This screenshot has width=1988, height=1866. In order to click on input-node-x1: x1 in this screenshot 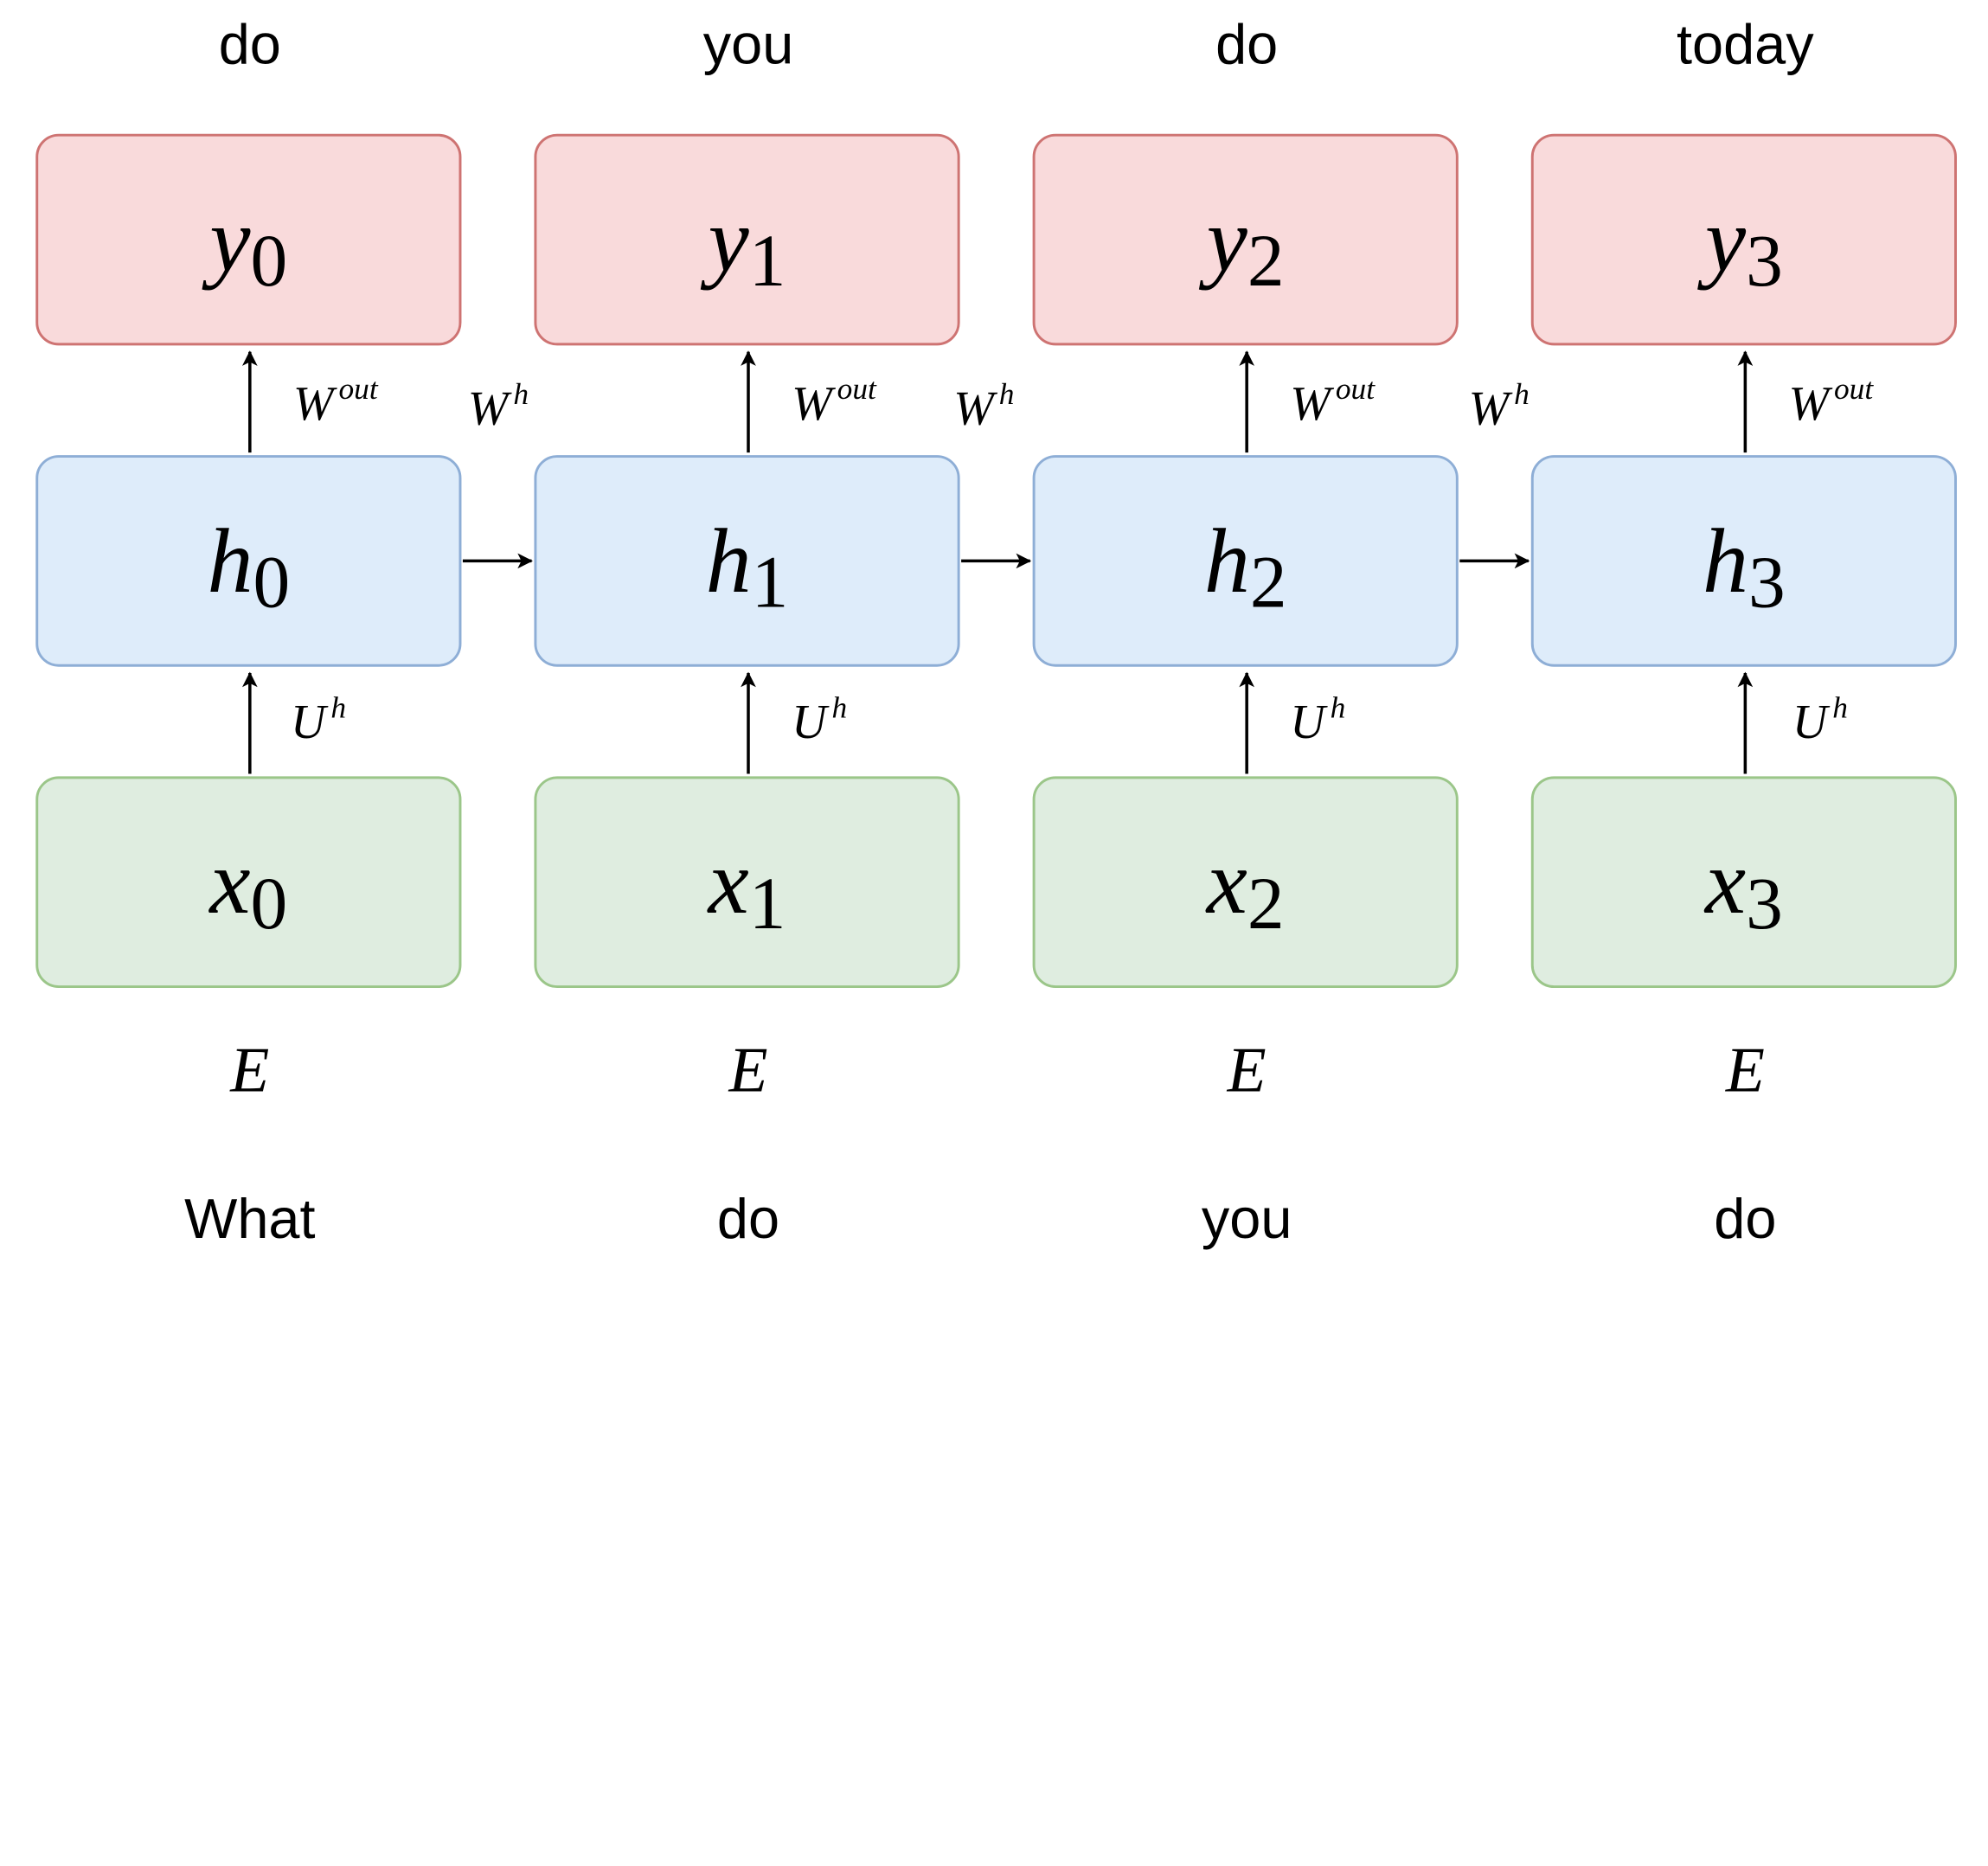, I will do `click(747, 883)`.